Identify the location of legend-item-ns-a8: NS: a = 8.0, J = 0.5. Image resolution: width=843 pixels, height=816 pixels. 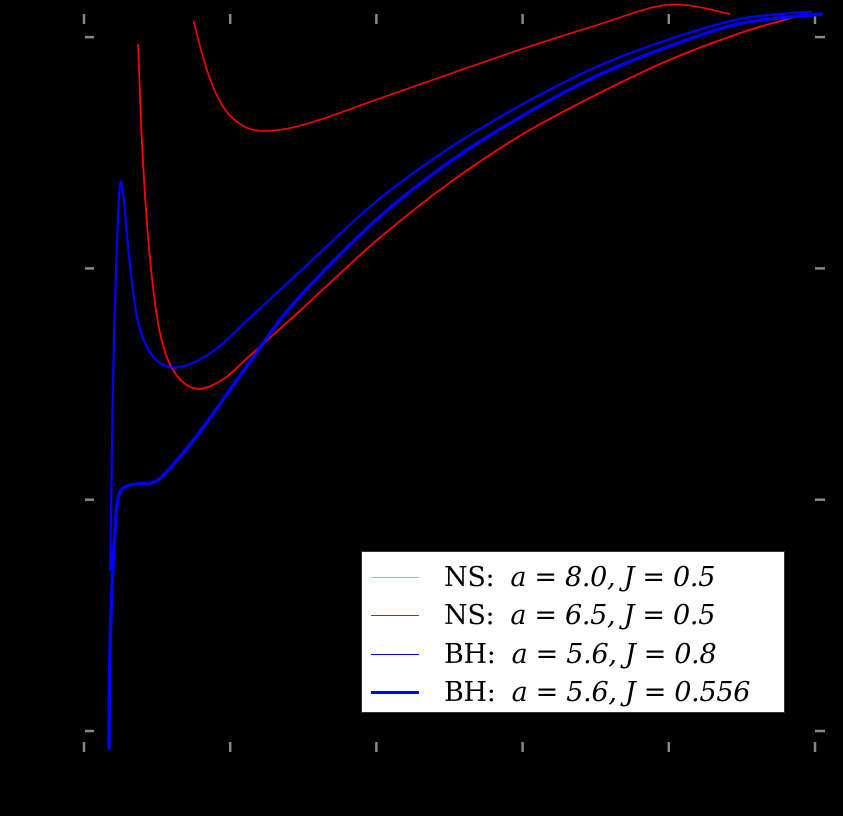
(573, 577).